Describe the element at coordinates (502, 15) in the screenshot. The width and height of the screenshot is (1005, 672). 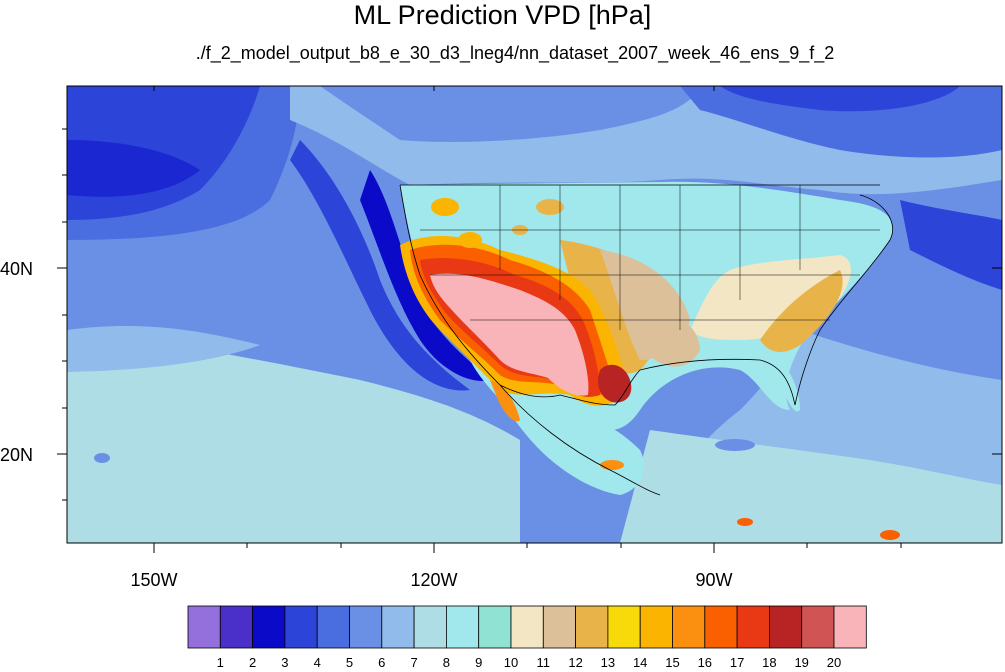
I see `figure-title: ML Prediction VPD [hPa]` at that location.